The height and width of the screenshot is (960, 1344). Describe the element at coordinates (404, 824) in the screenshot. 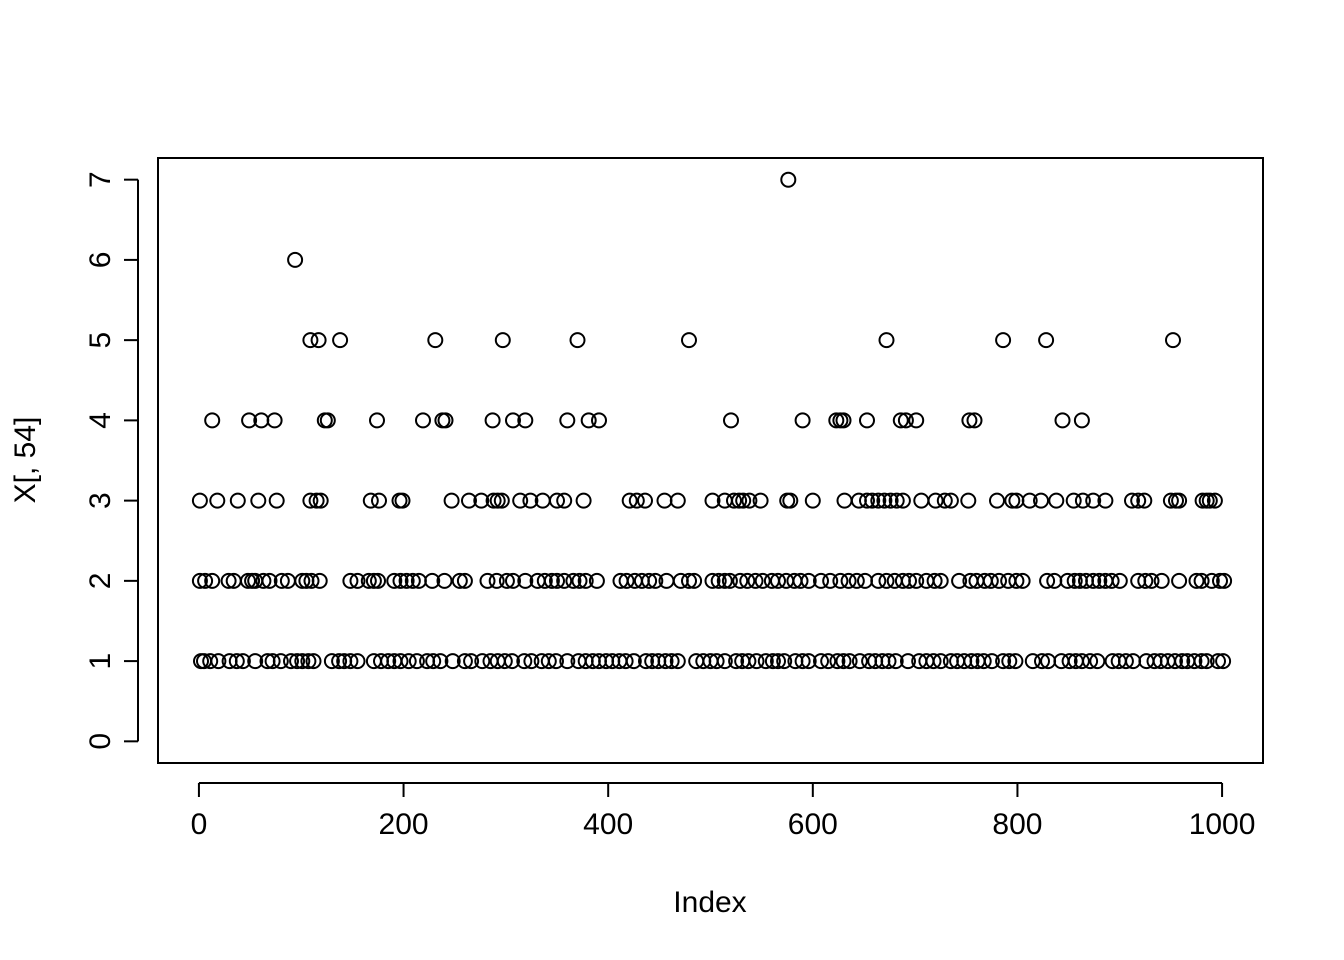

I see `x-tick-label: 200` at that location.